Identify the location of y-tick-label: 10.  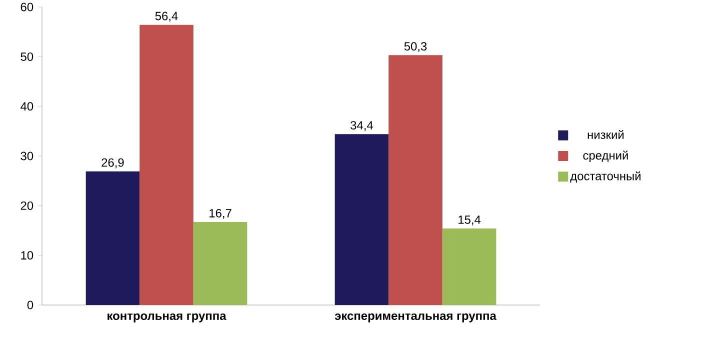
(27, 255).